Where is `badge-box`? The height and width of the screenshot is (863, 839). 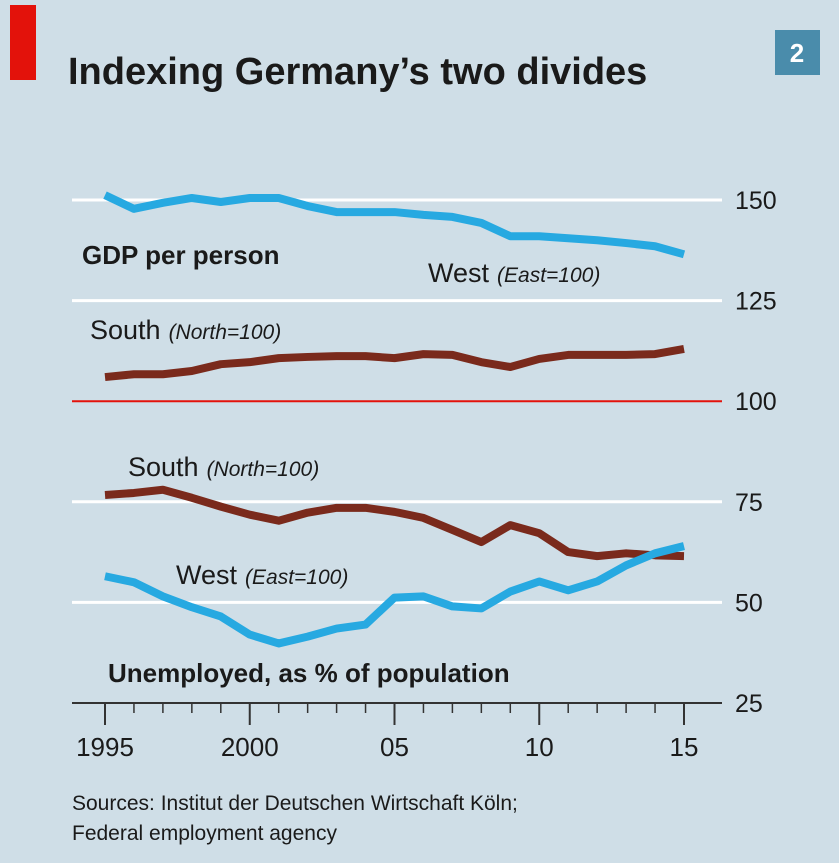 badge-box is located at coordinates (797, 52).